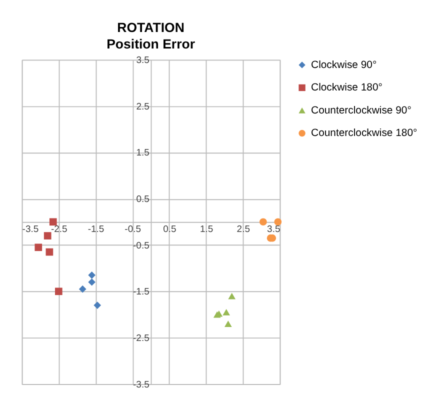  What do you see at coordinates (150, 28) in the screenshot?
I see `chart-title: ROTATION` at bounding box center [150, 28].